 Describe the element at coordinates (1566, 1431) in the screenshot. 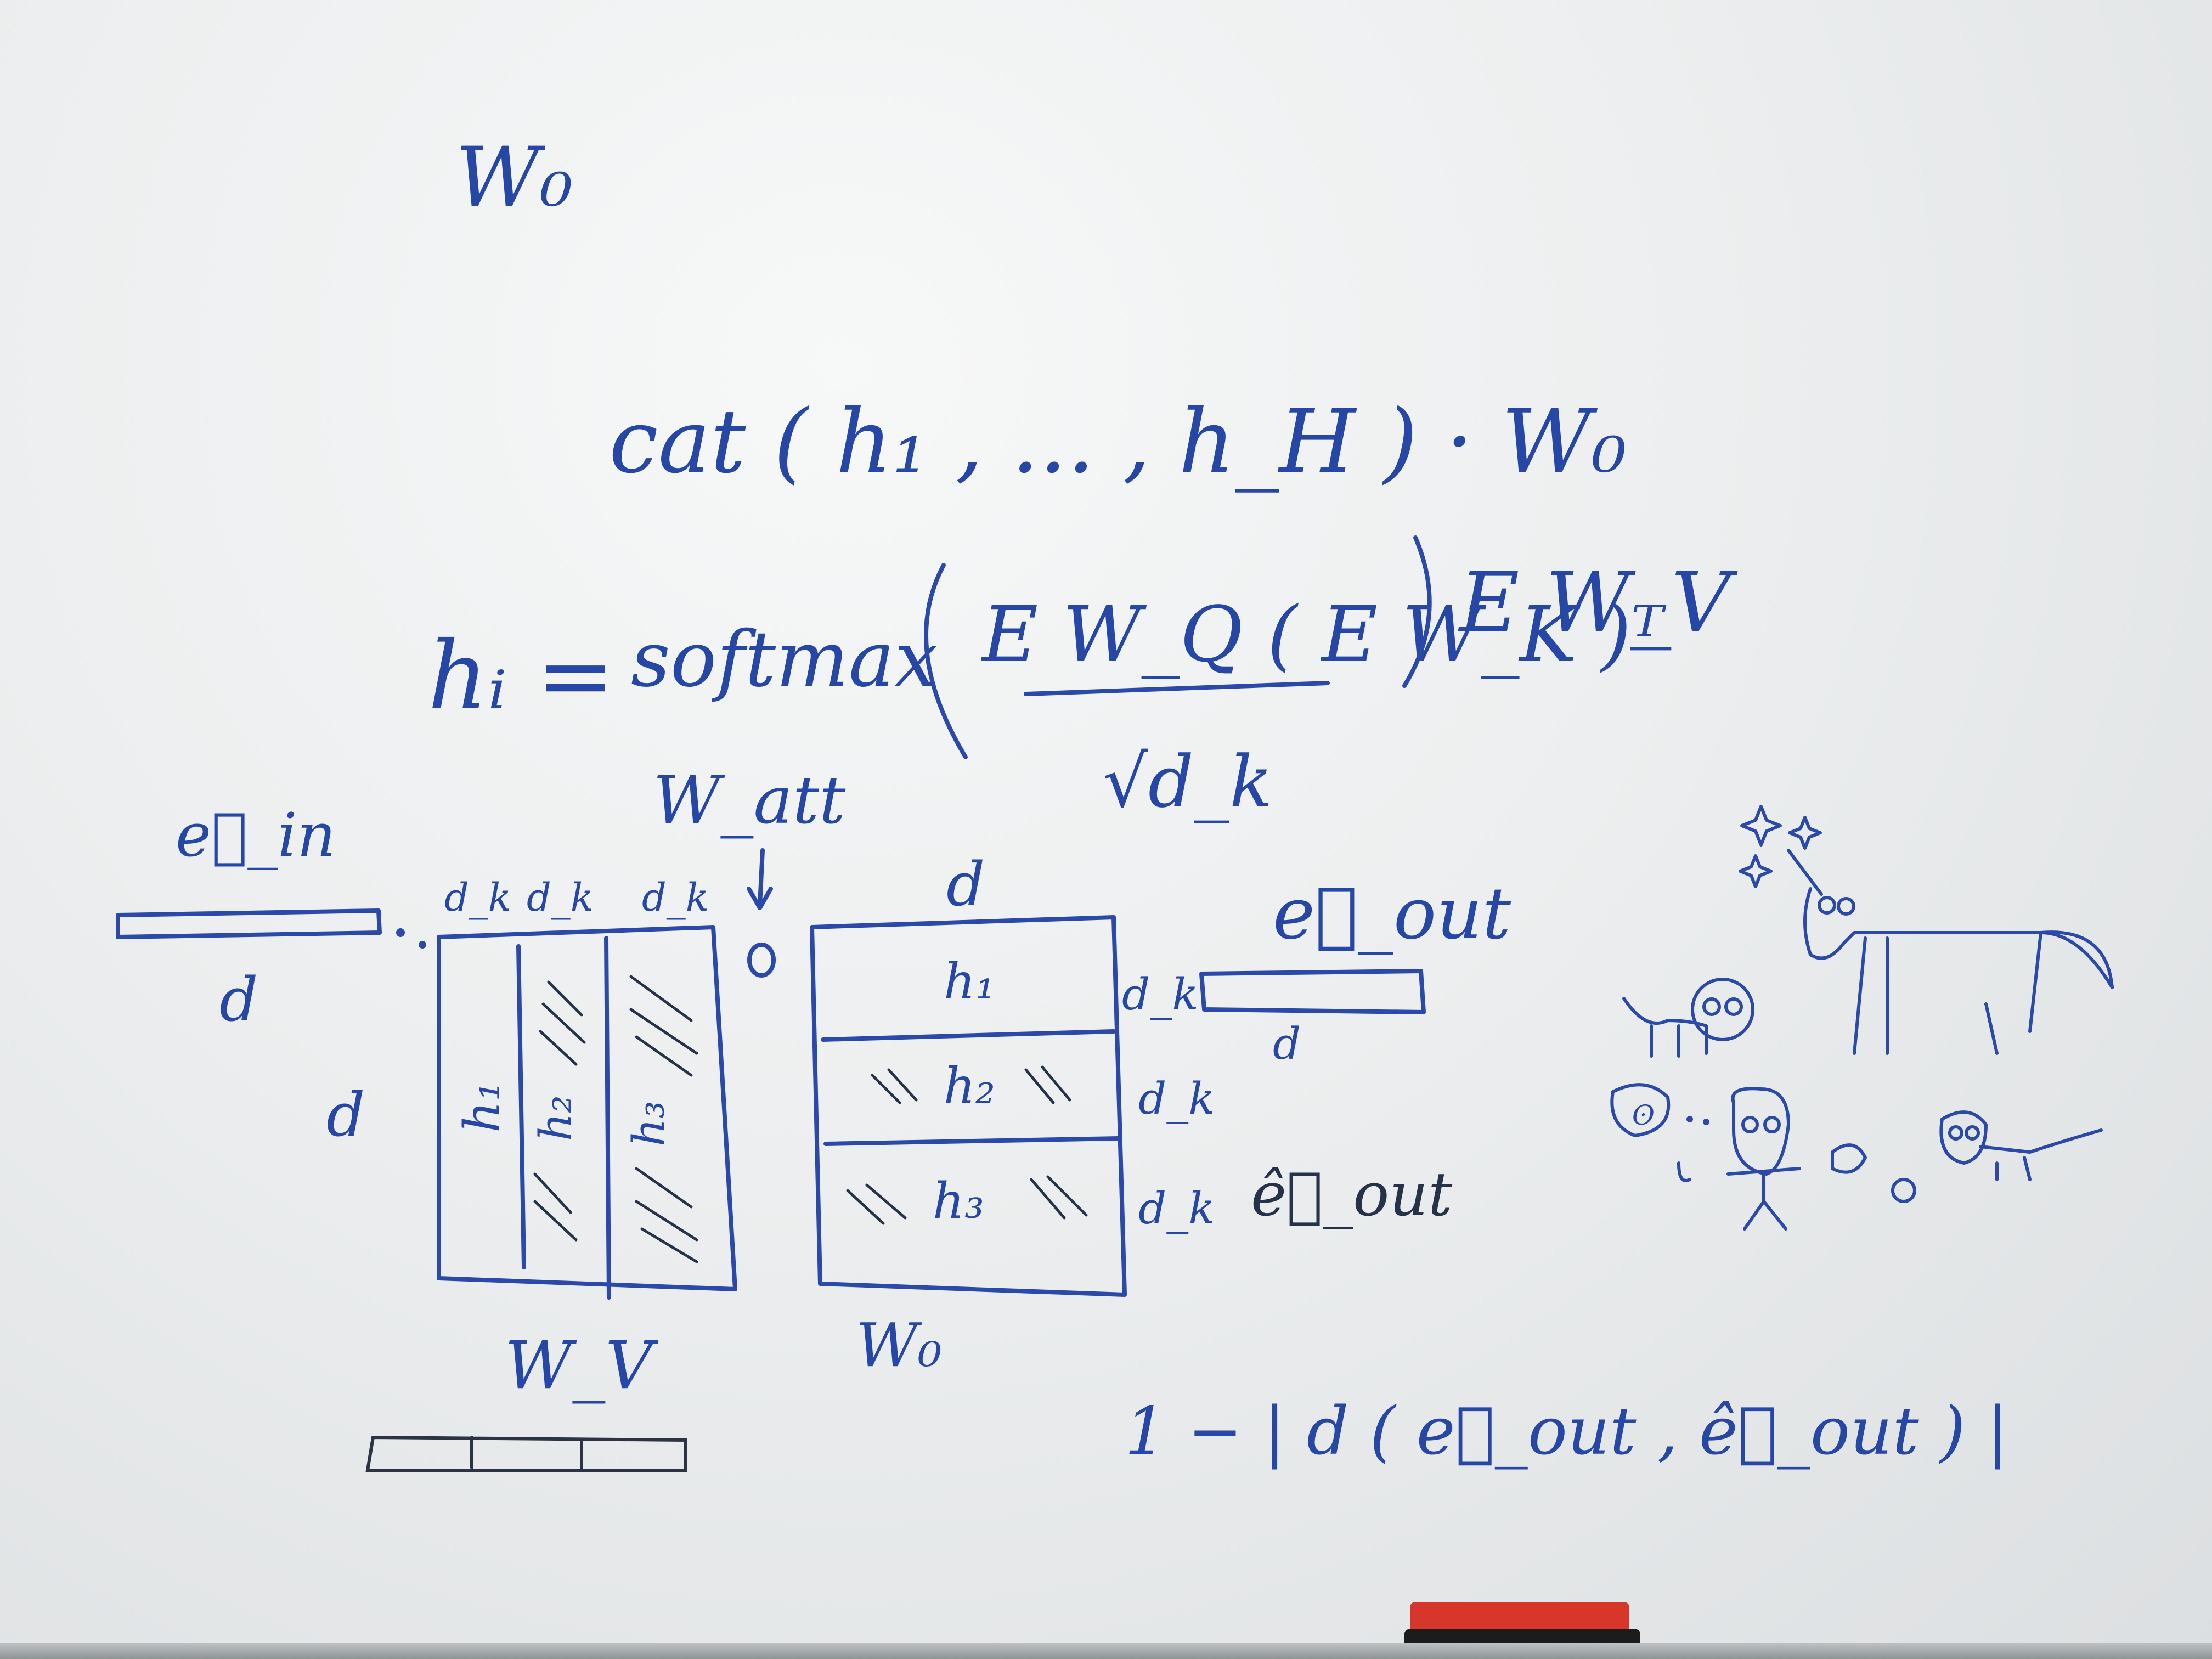

I see `loss-formula: 1 − | d ( e⃗_out , ê⃗_out ) |` at that location.